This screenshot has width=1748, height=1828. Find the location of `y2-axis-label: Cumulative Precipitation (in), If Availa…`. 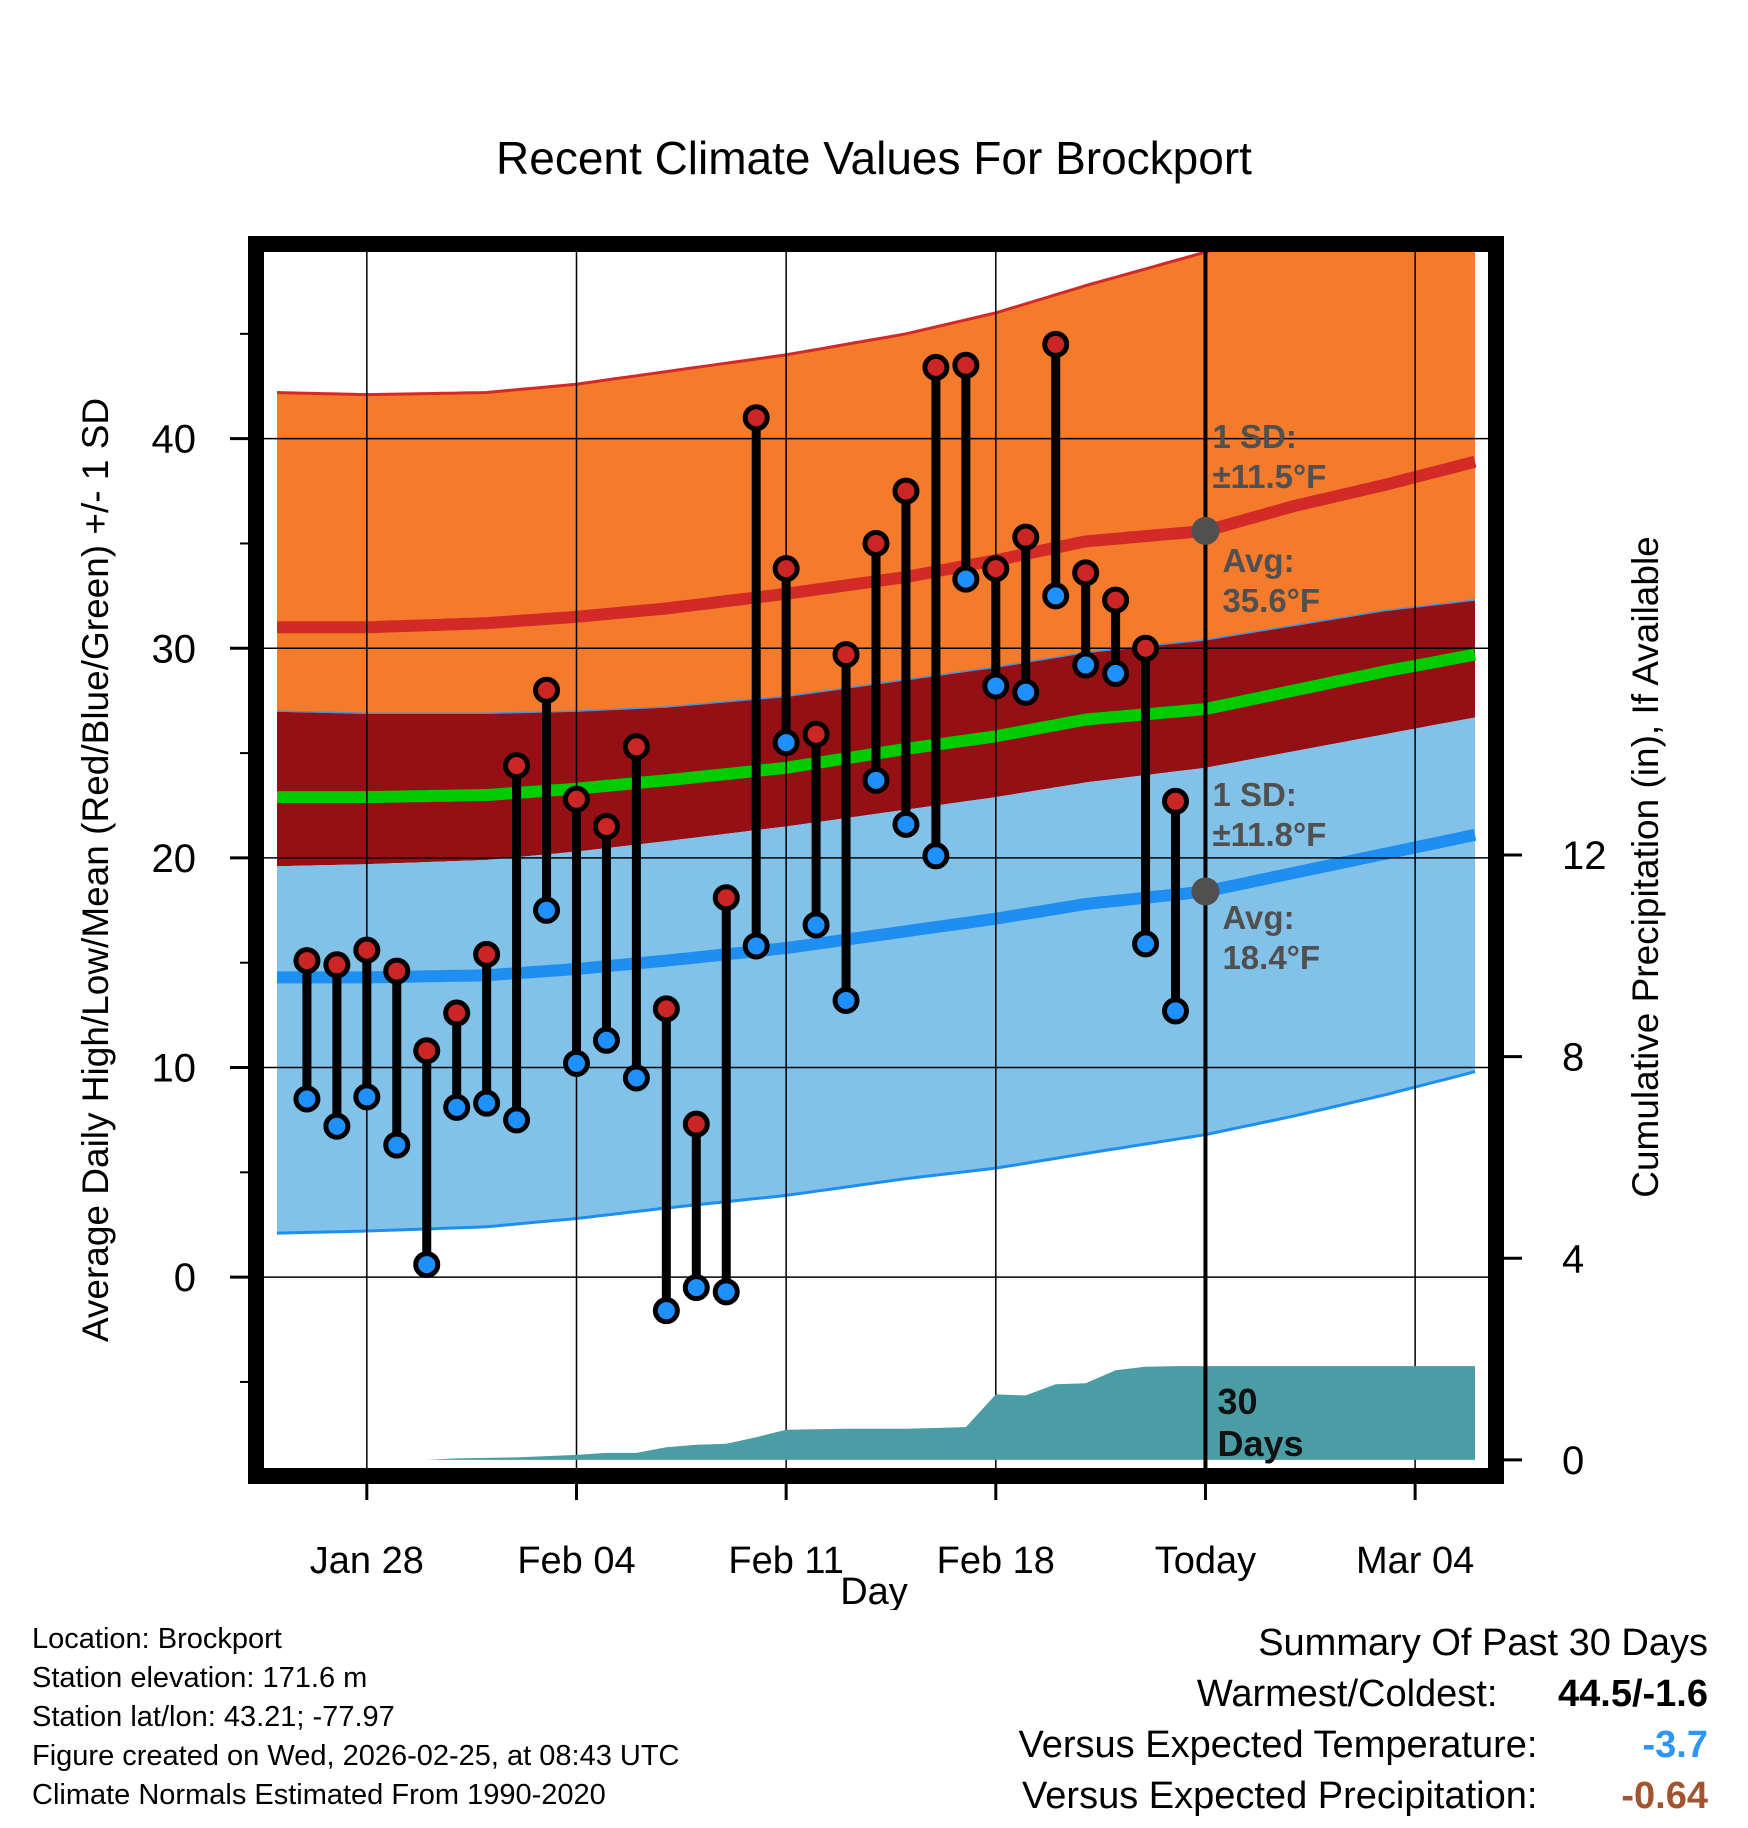

y2-axis-label: Cumulative Precipitation (in), If Availa… is located at coordinates (1645, 867).